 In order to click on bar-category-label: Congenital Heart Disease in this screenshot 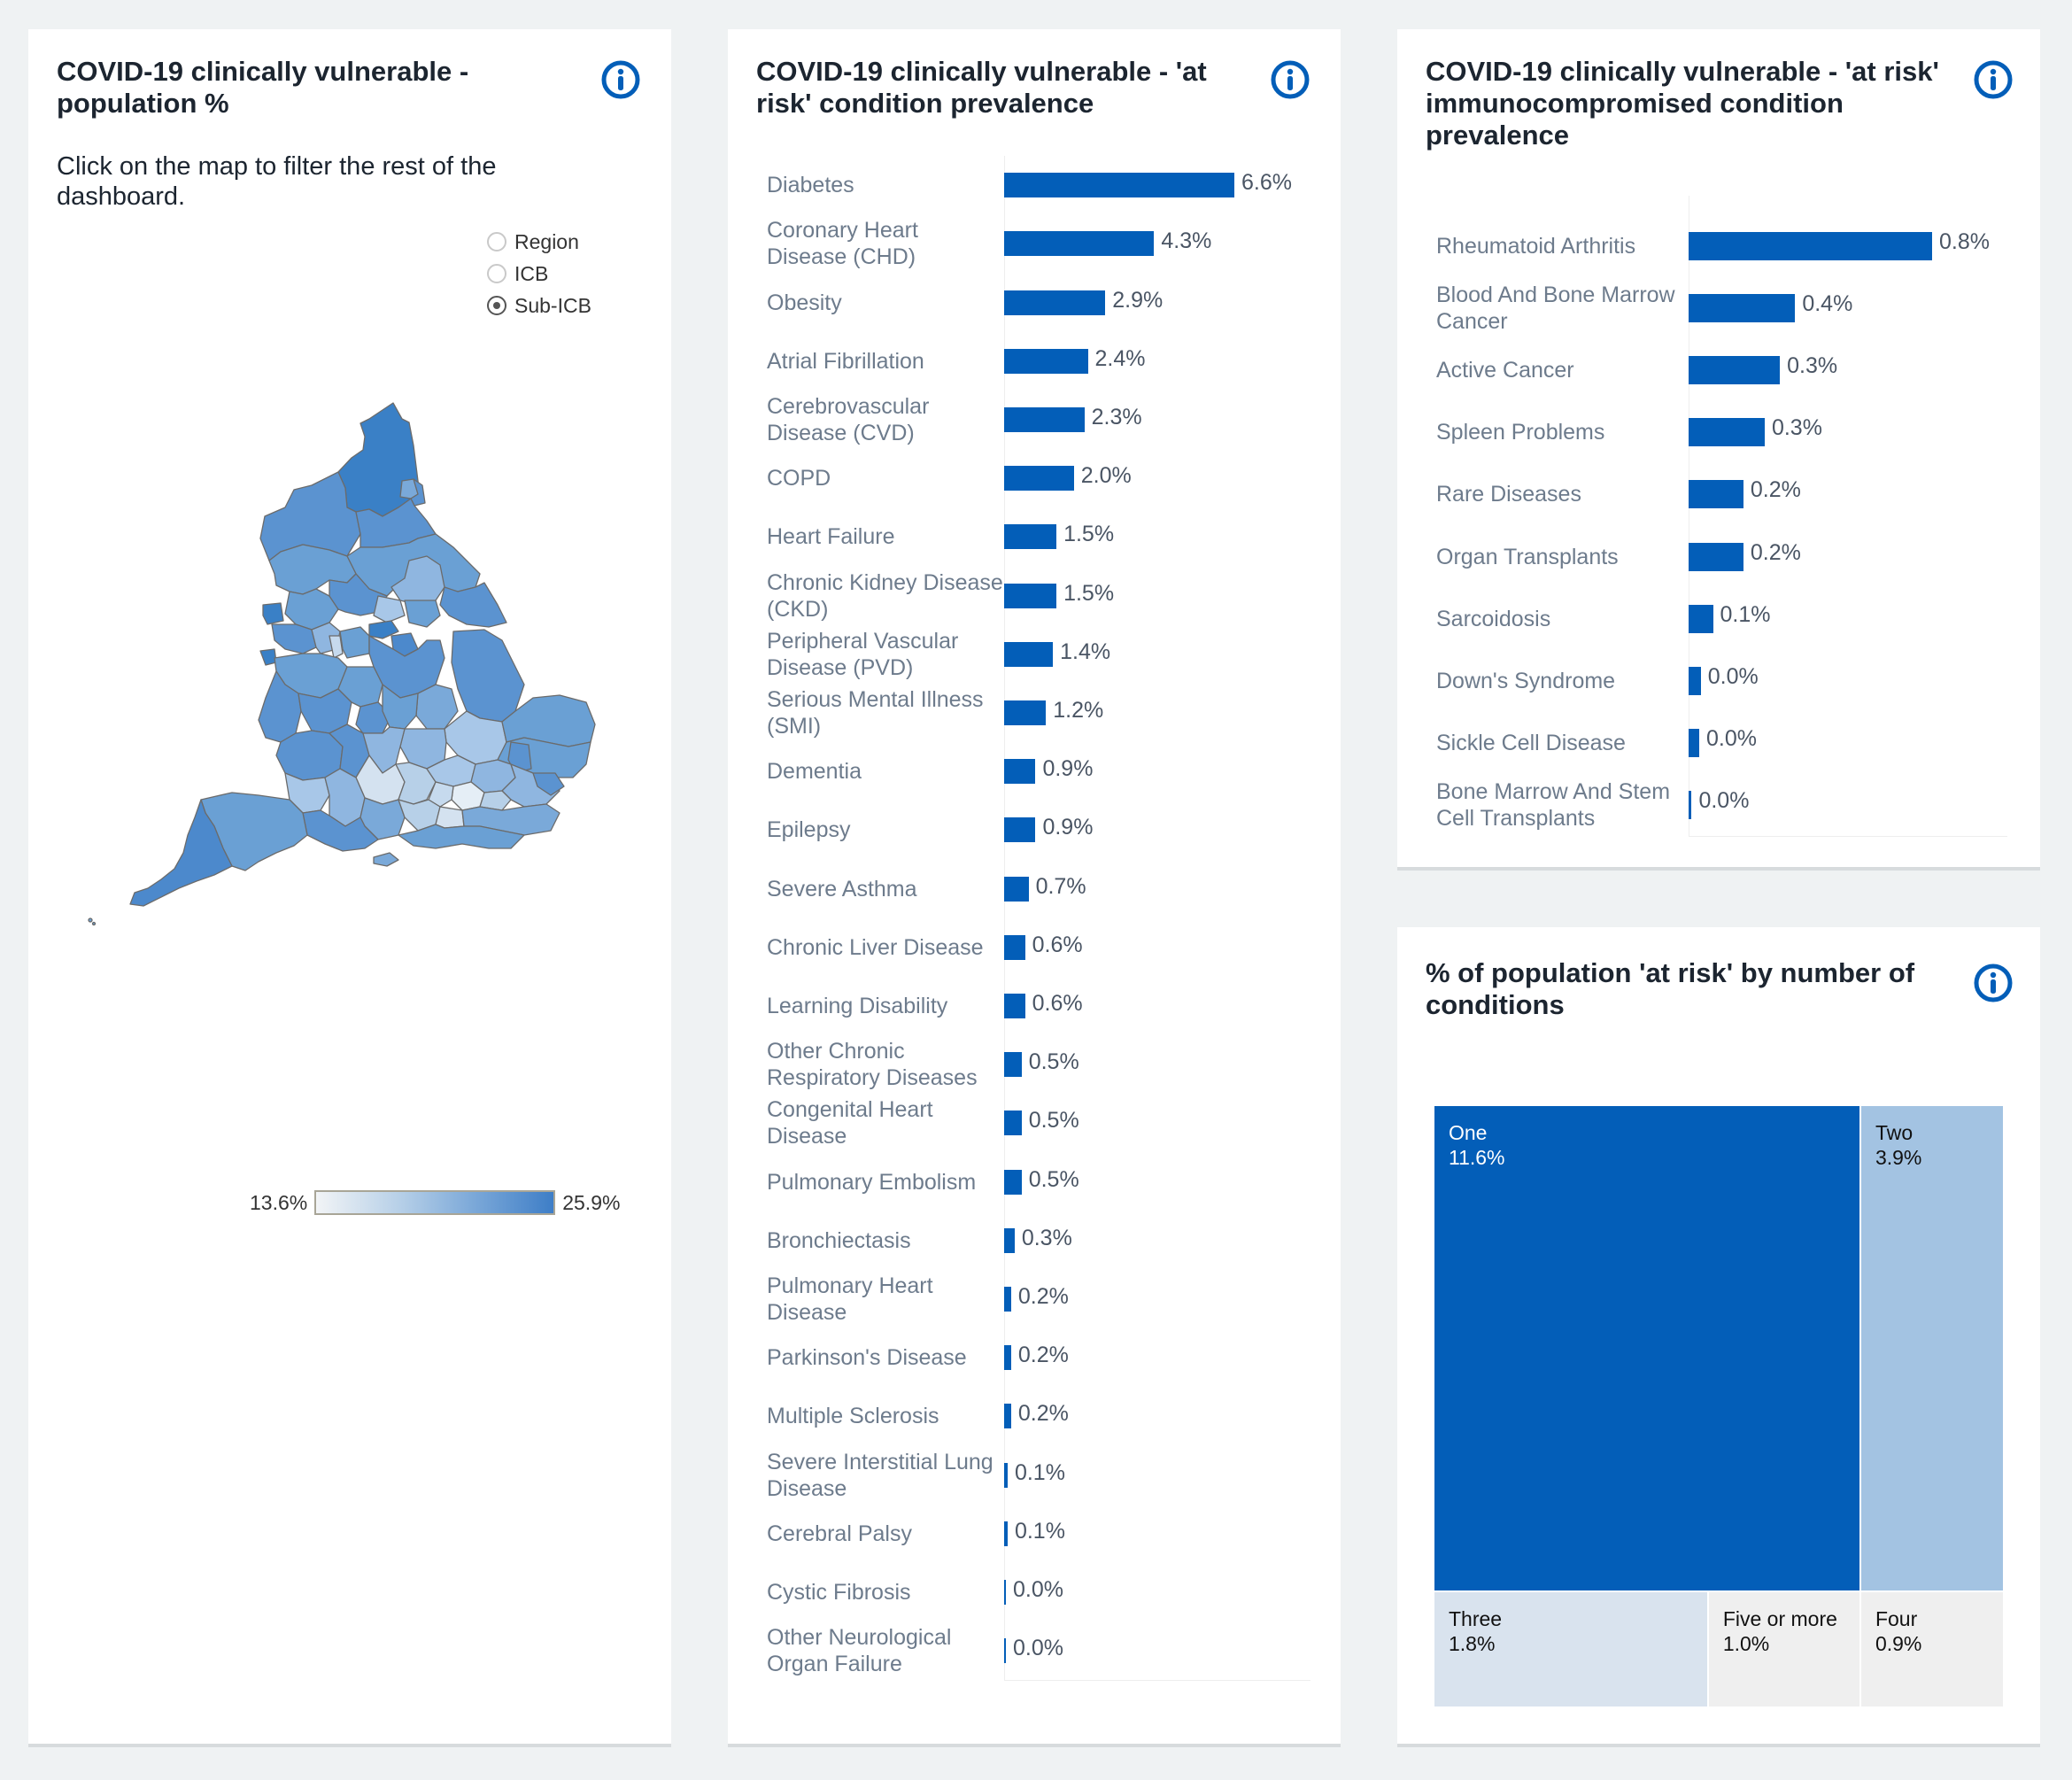, I will do `click(850, 1123)`.